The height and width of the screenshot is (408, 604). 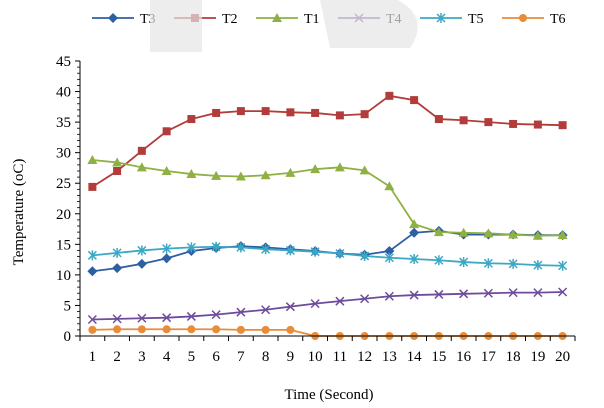 I want to click on legend-label: T3, so click(x=148, y=19).